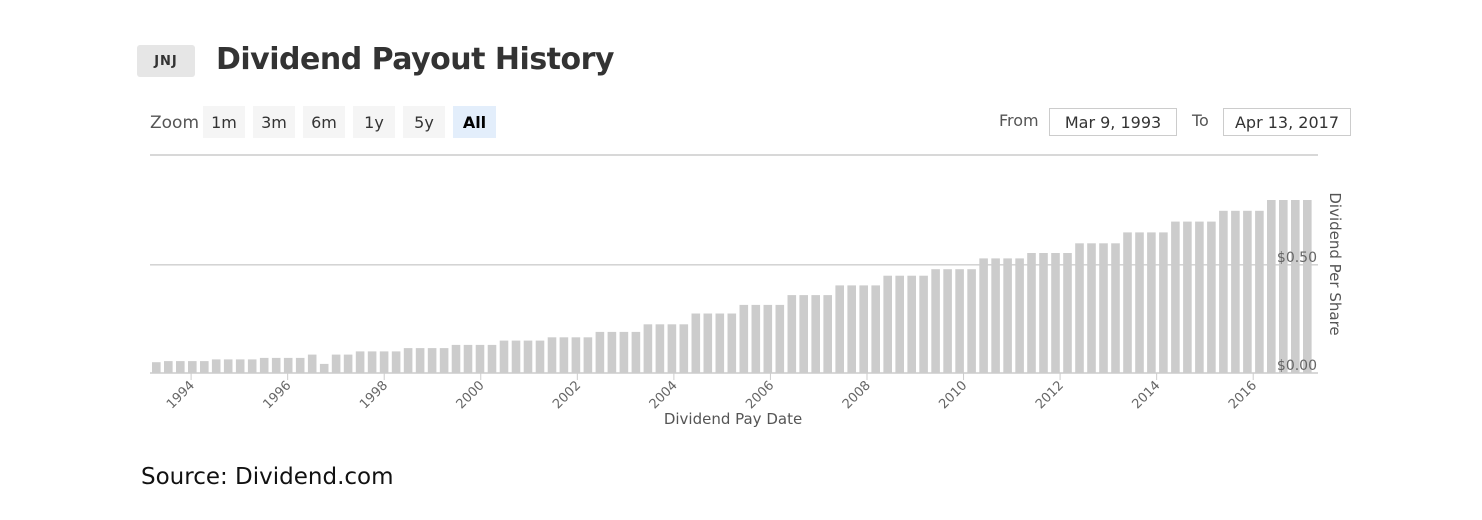 The image size is (1482, 520). Describe the element at coordinates (1050, 395) in the screenshot. I see `x-tick-label: 2012` at that location.